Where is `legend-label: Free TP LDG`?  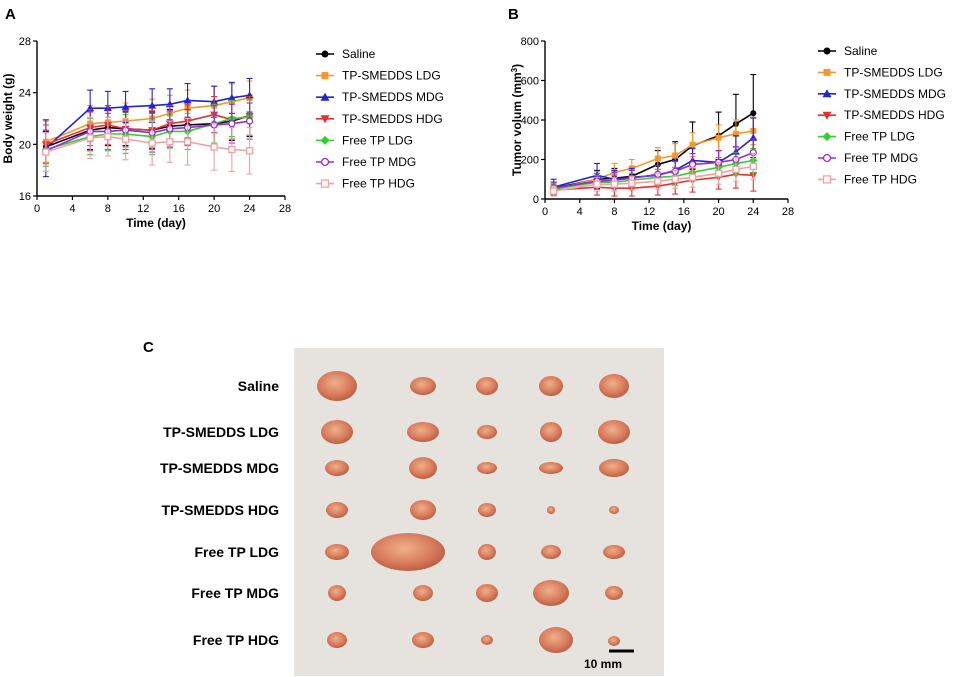
legend-label: Free TP LDG is located at coordinates (377, 140).